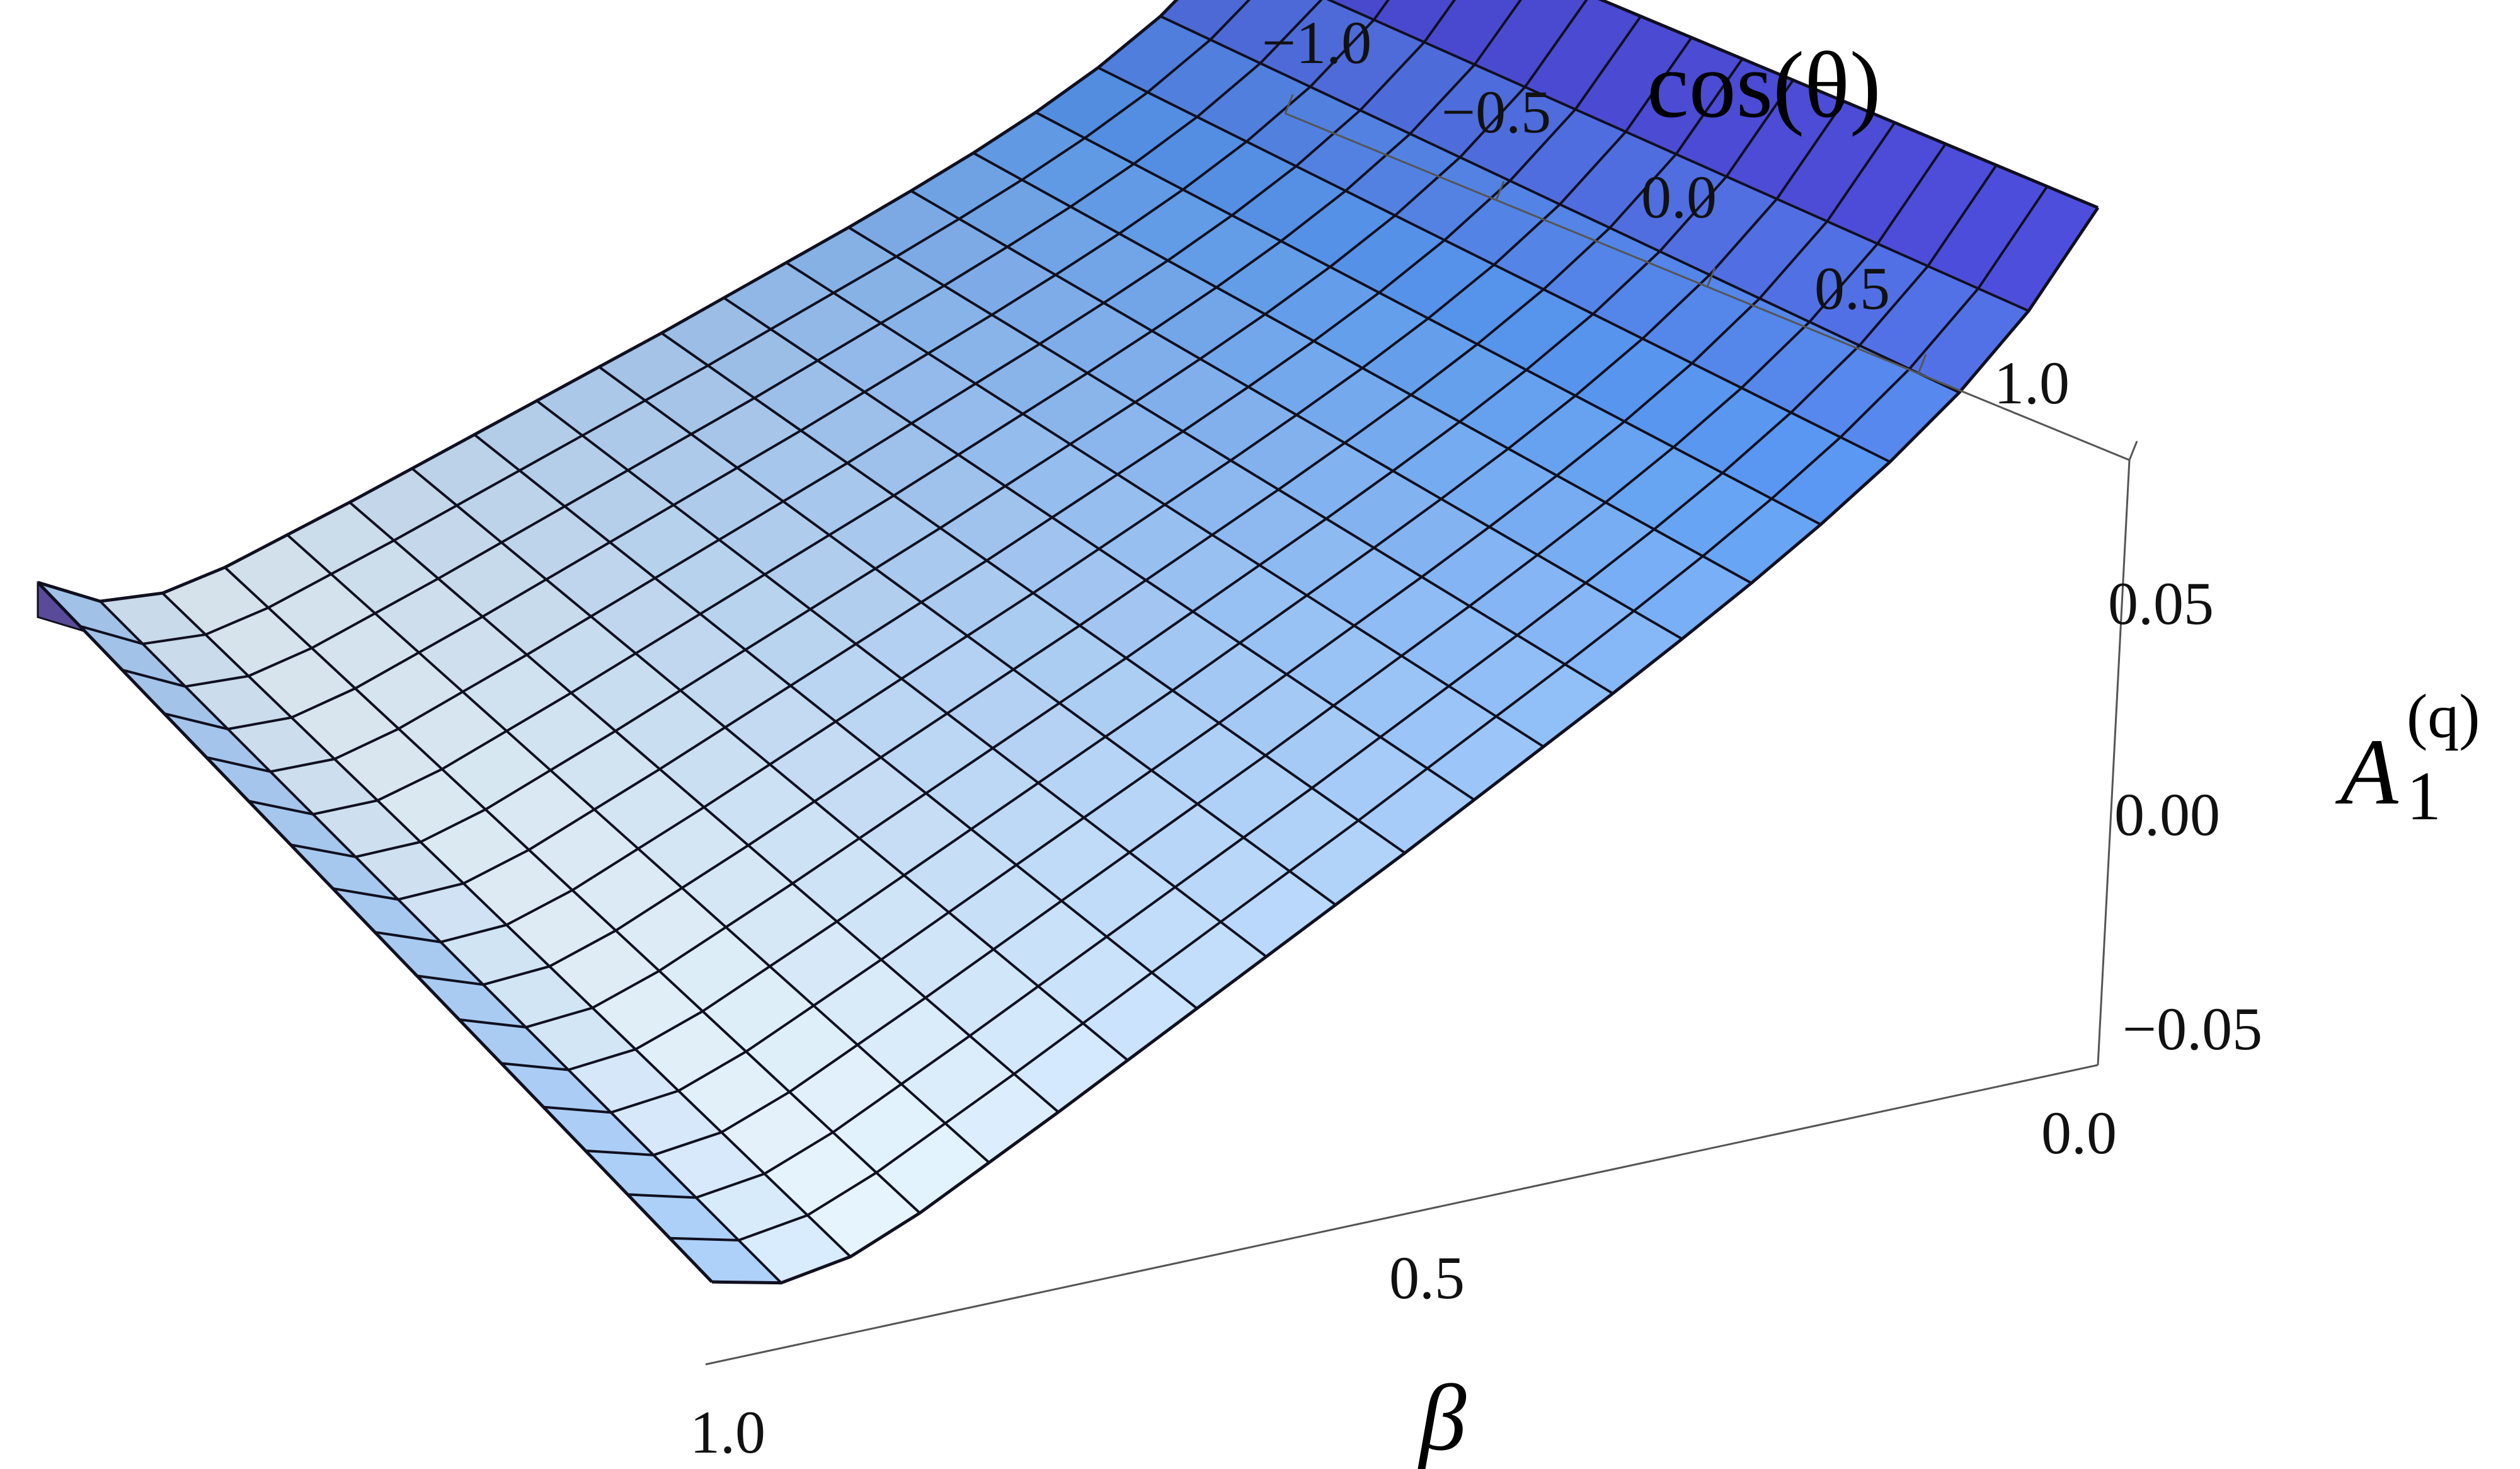 Image resolution: width=2520 pixels, height=1469 pixels. What do you see at coordinates (1496, 112) in the screenshot?
I see `y-tick-label: −0.5` at bounding box center [1496, 112].